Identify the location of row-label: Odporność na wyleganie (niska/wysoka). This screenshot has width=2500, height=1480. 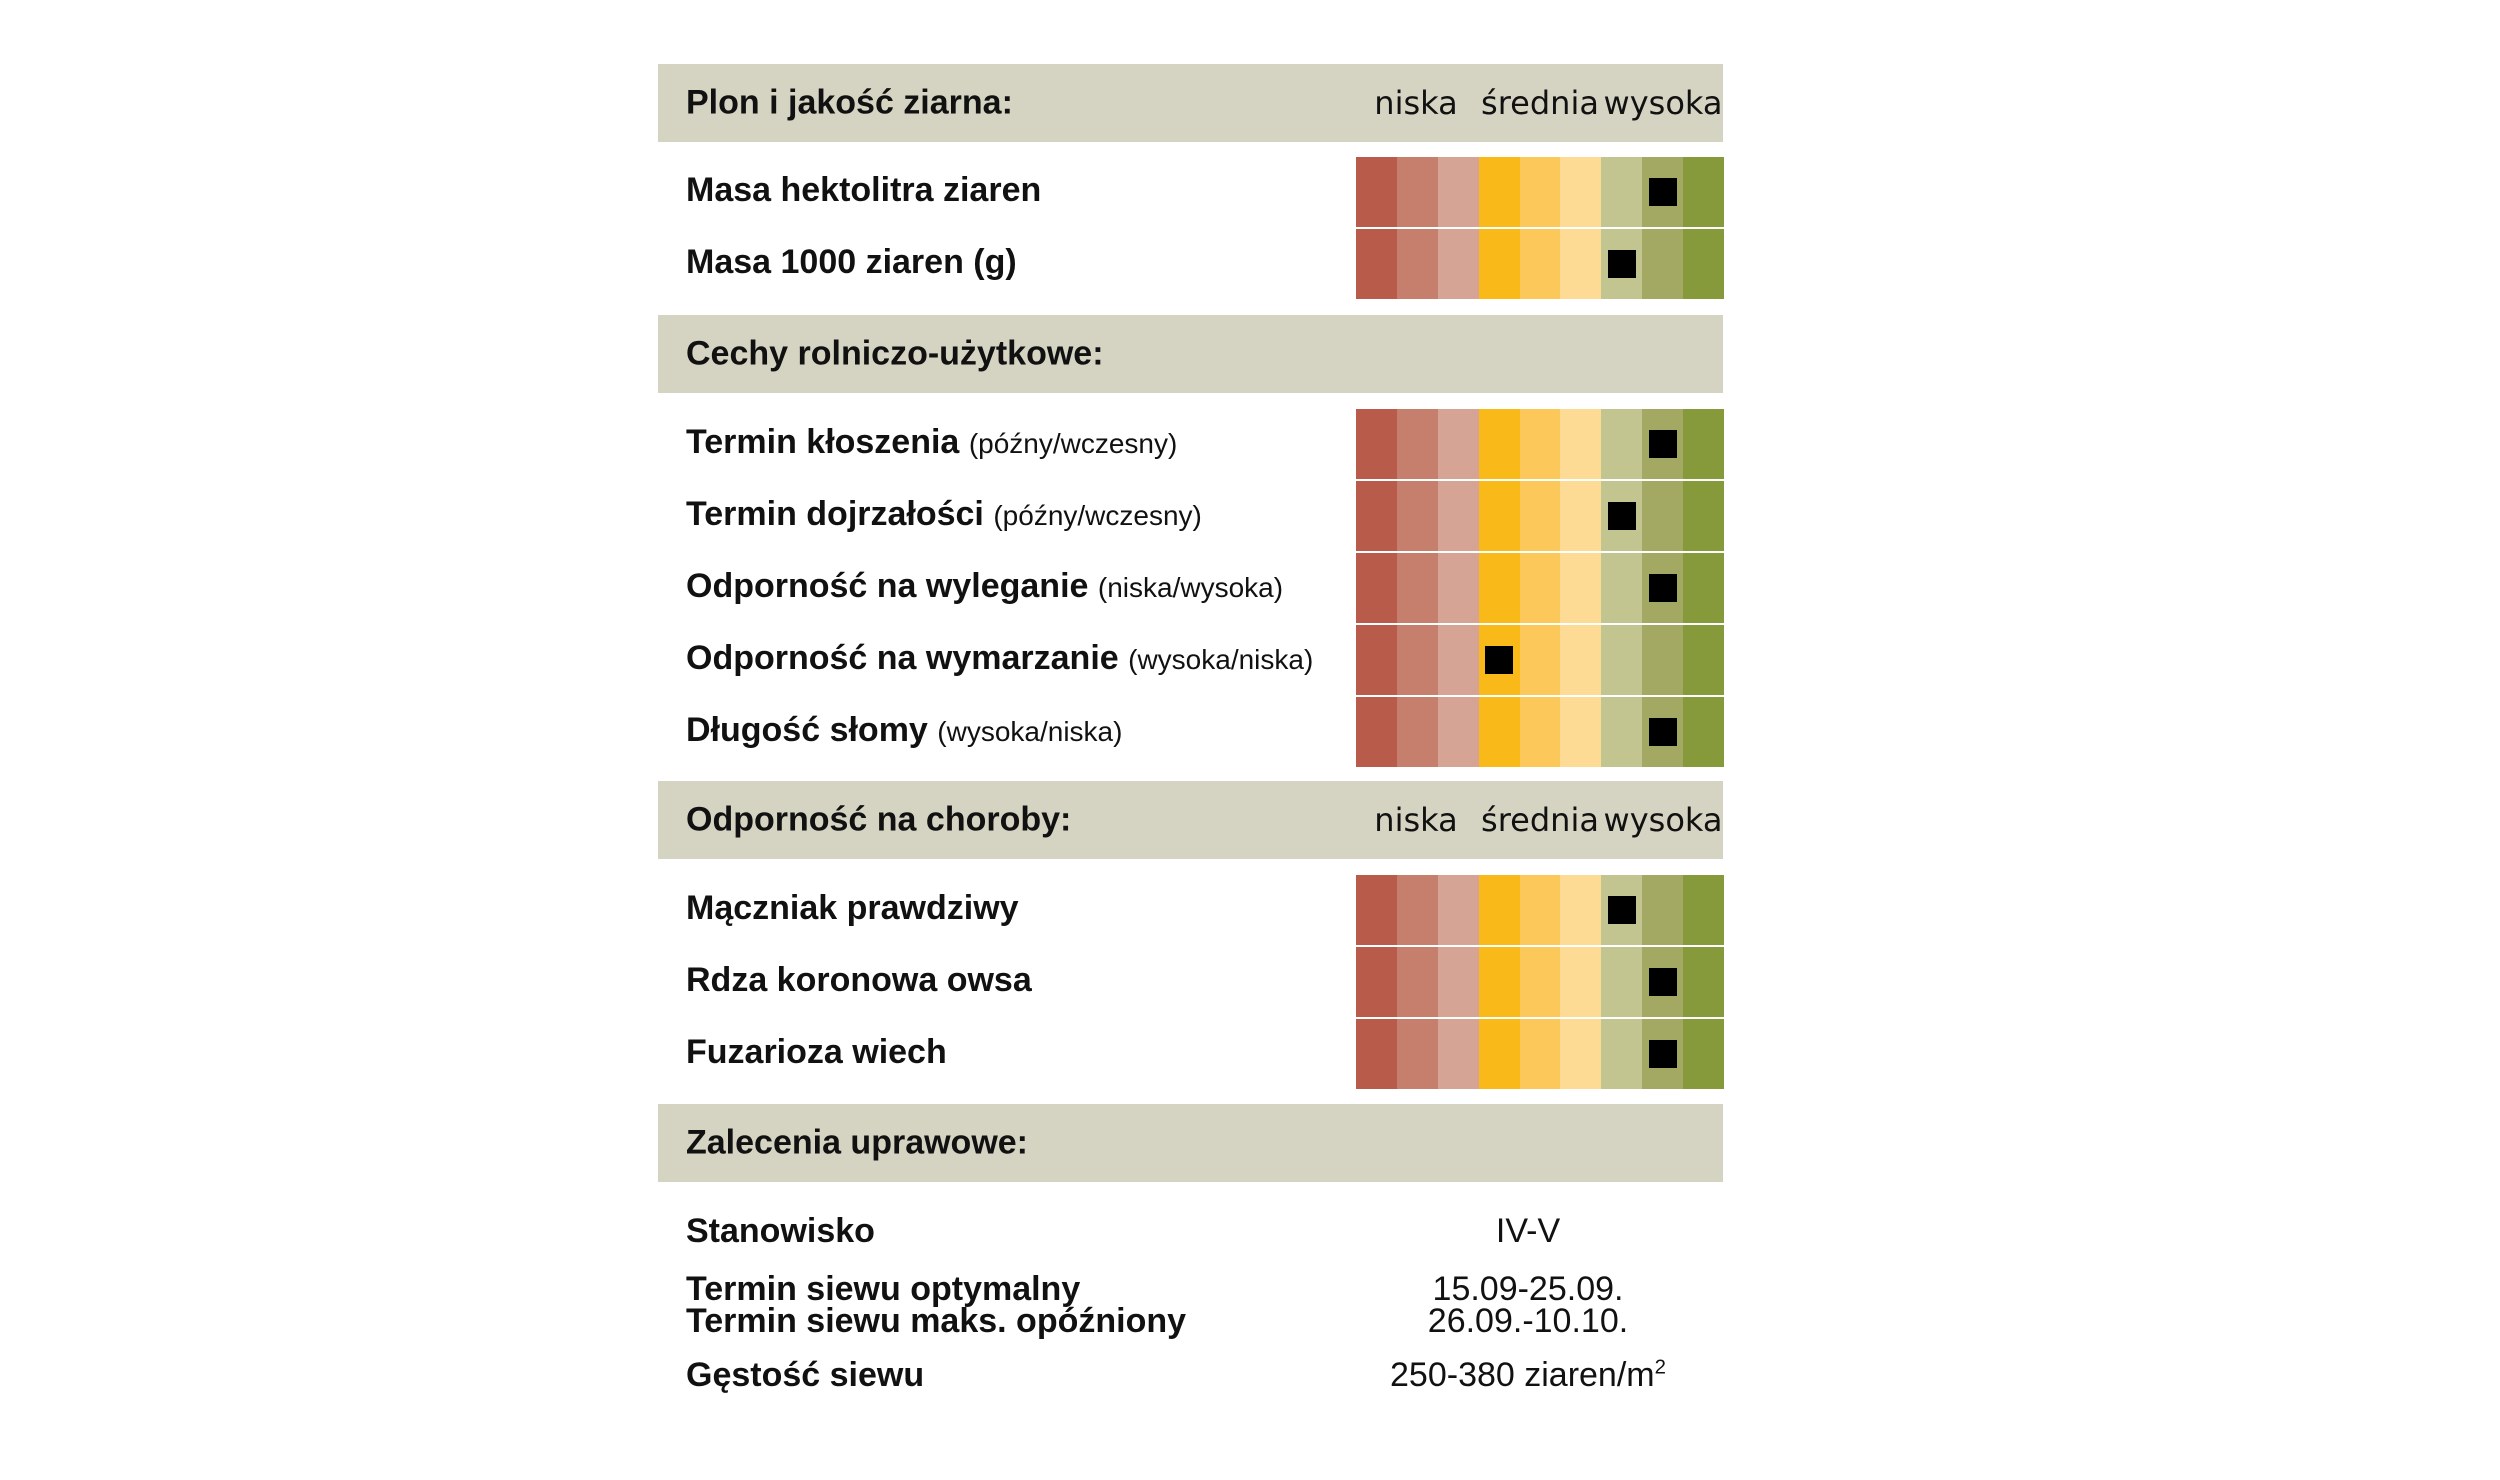
(985, 586).